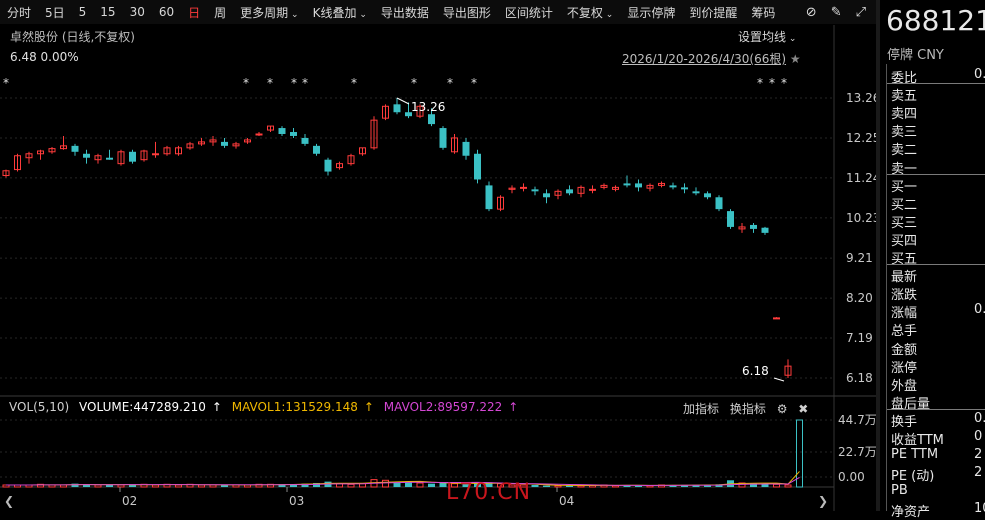 Image resolution: width=985 pixels, height=520 pixels. Describe the element at coordinates (767, 36) in the screenshot. I see `ma-settings-dropdown: 设置均线` at that location.